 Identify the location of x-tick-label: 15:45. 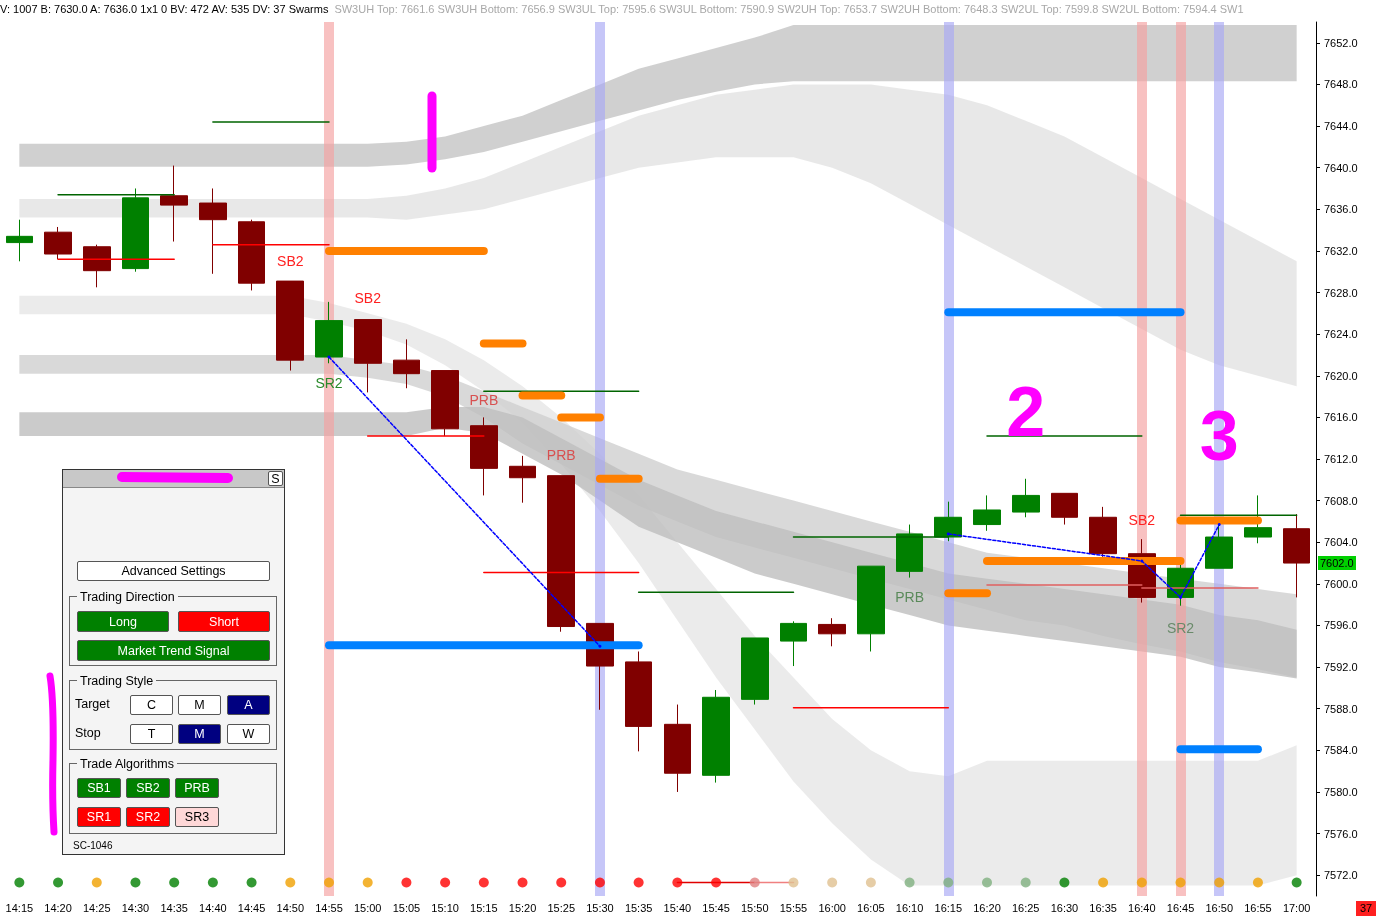
(716, 907).